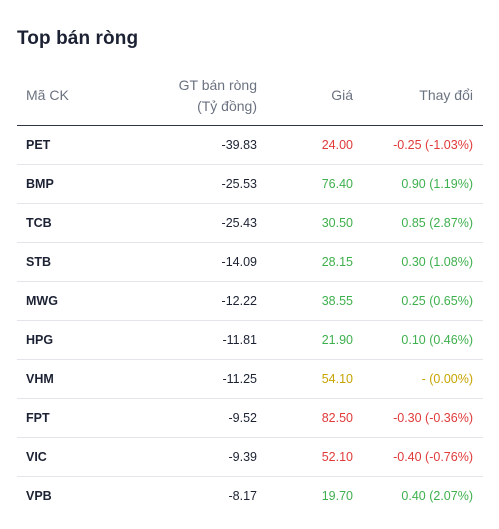 The height and width of the screenshot is (529, 499). What do you see at coordinates (423, 457) in the screenshot?
I see `change-value: -0.40 (-0.76%)` at bounding box center [423, 457].